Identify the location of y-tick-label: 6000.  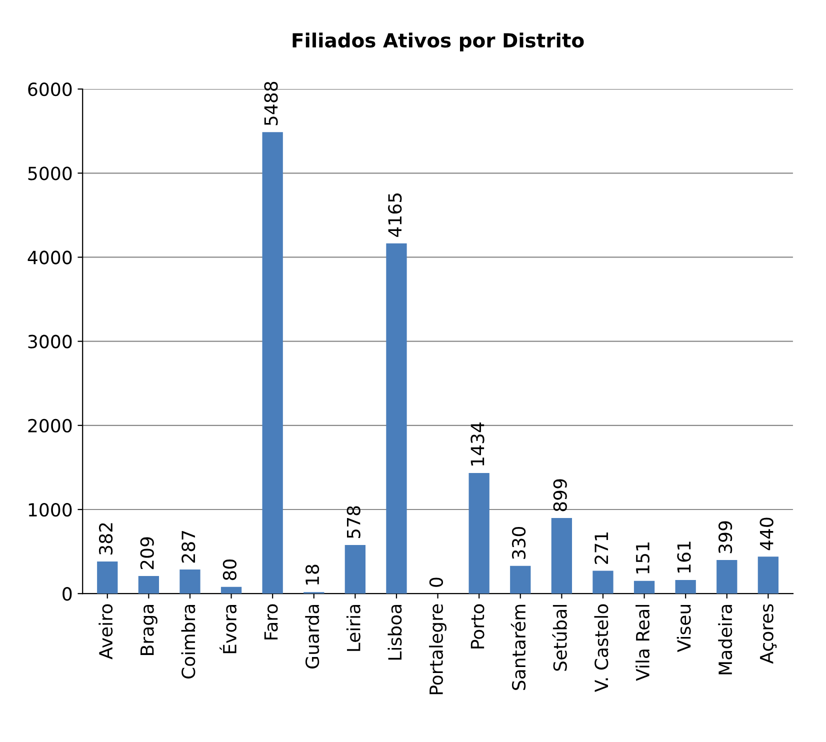
(50, 89).